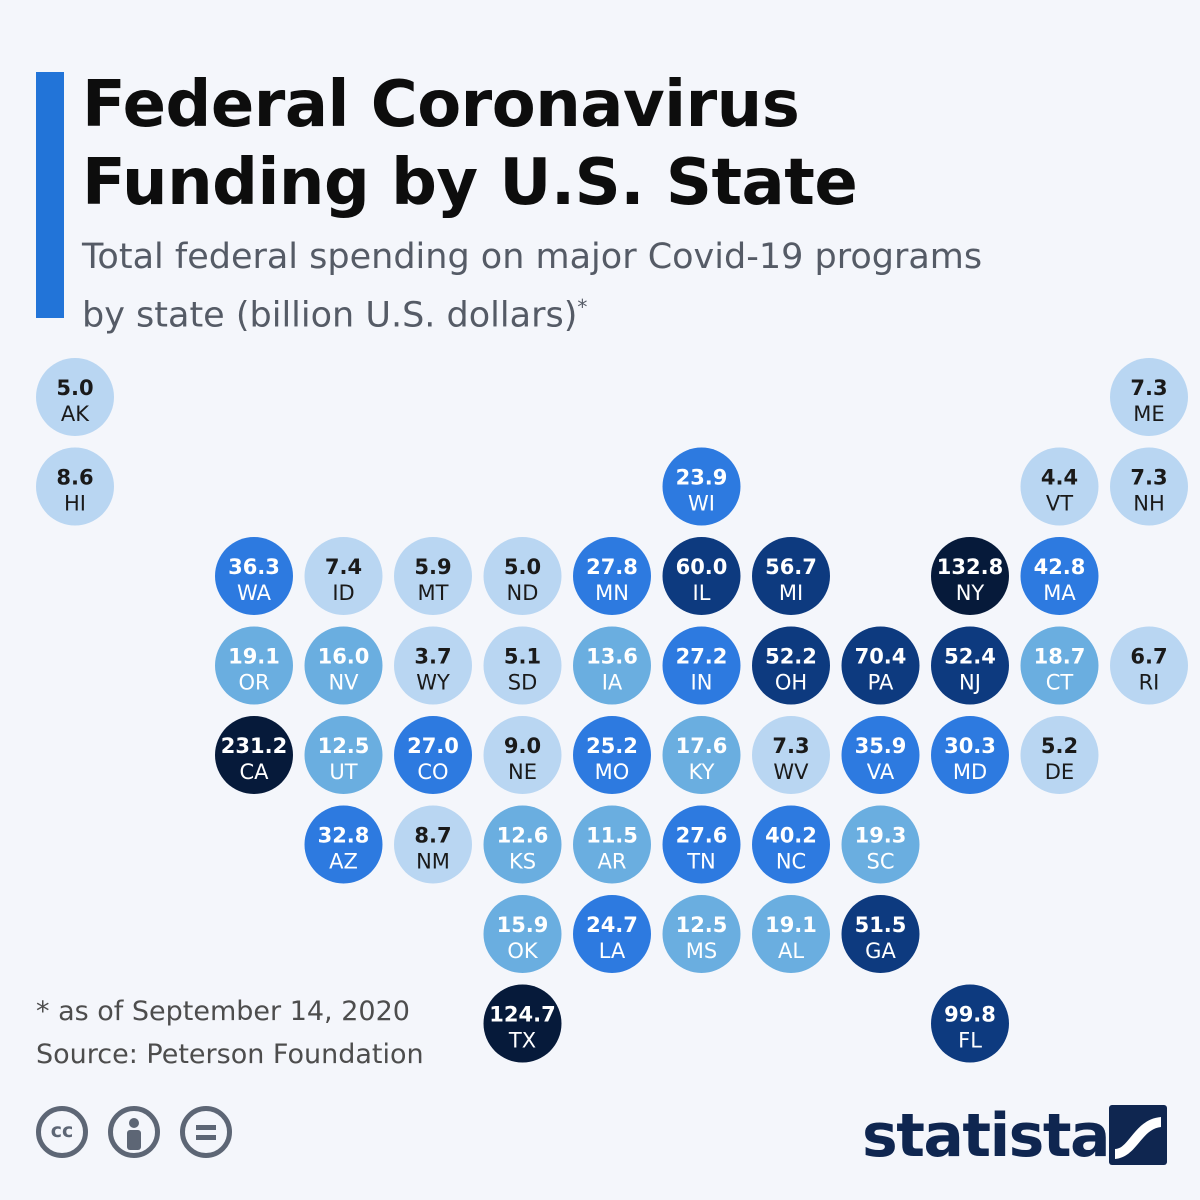  What do you see at coordinates (523, 836) in the screenshot?
I see `state-value-label: 12.6` at bounding box center [523, 836].